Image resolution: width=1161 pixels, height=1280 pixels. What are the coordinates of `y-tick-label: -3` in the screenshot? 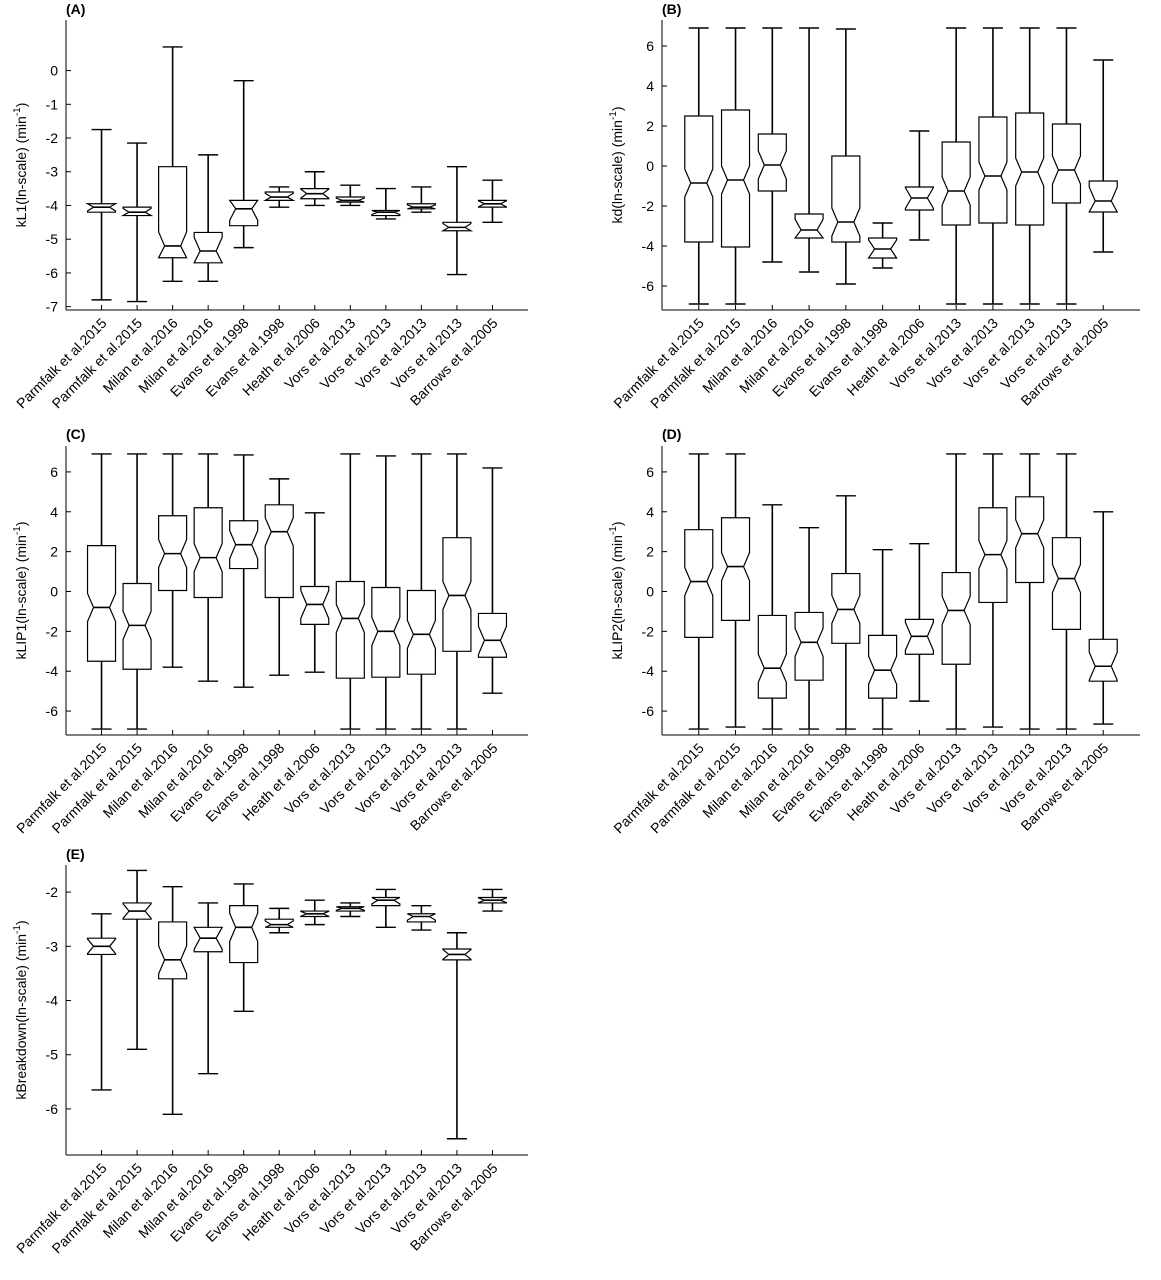 It's located at (52, 172).